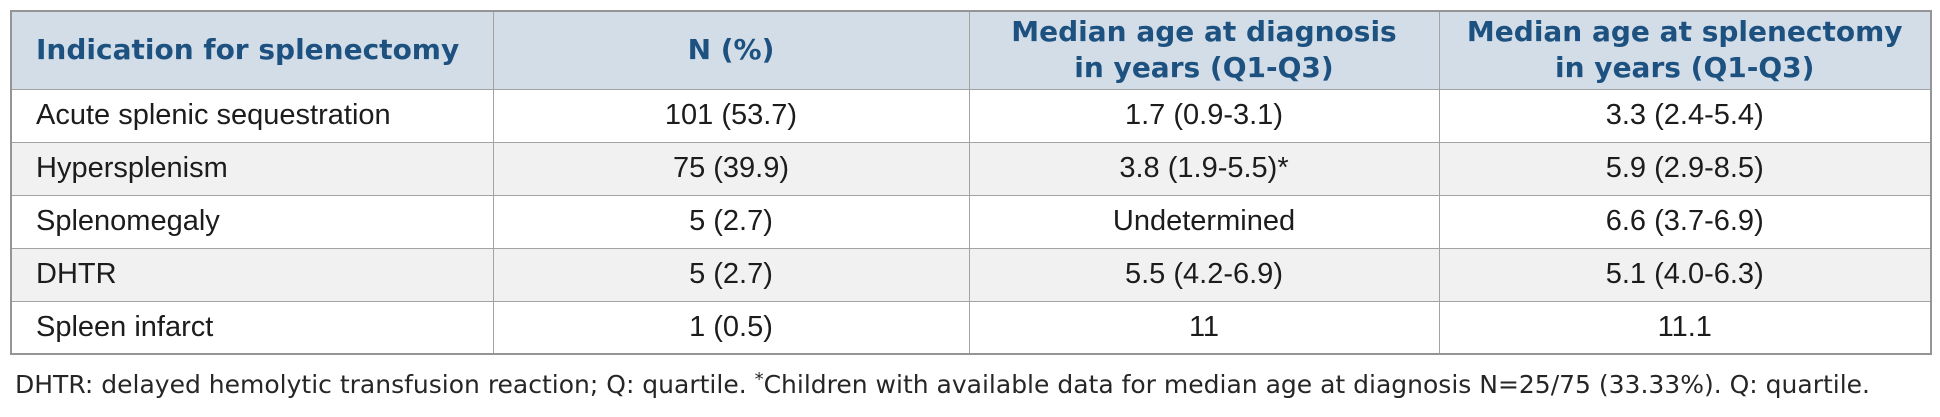  I want to click on column-header-median-age-diagnosis: Median age at diagnosis in years (Q1-Q3), so click(1204, 50).